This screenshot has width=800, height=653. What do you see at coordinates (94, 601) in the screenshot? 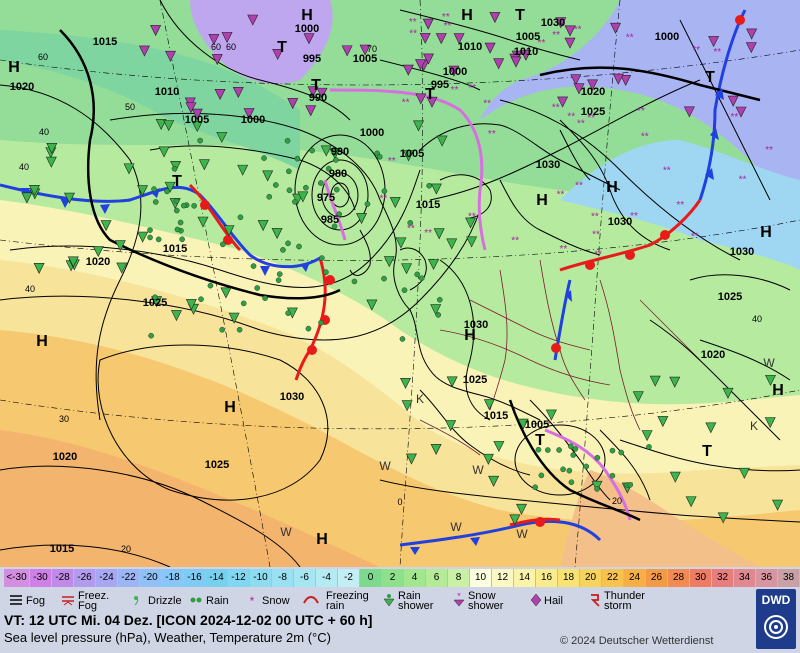
I see `legend-item-label: Freez. Fog` at bounding box center [94, 601].